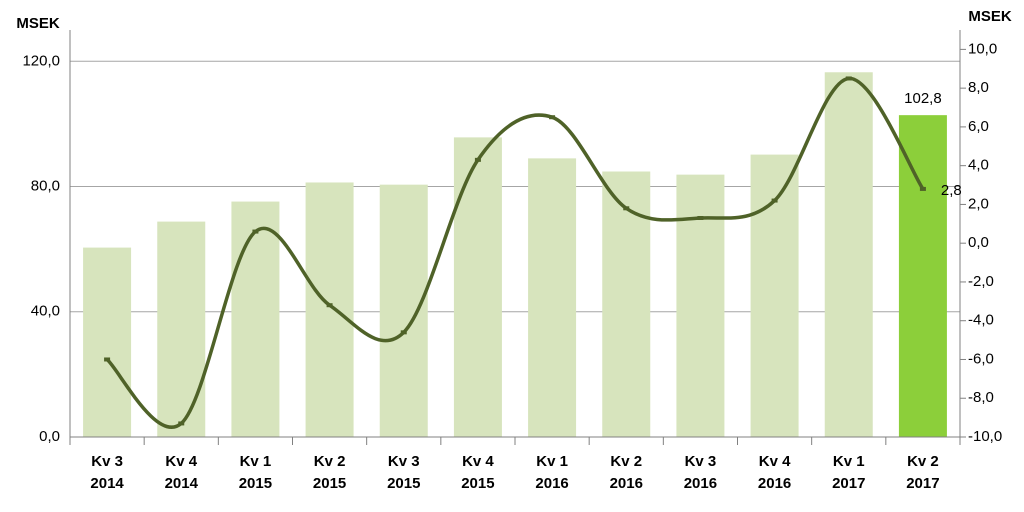 This screenshot has height=512, width=1024. I want to click on y2-tick-label: 6,0, so click(978, 126).